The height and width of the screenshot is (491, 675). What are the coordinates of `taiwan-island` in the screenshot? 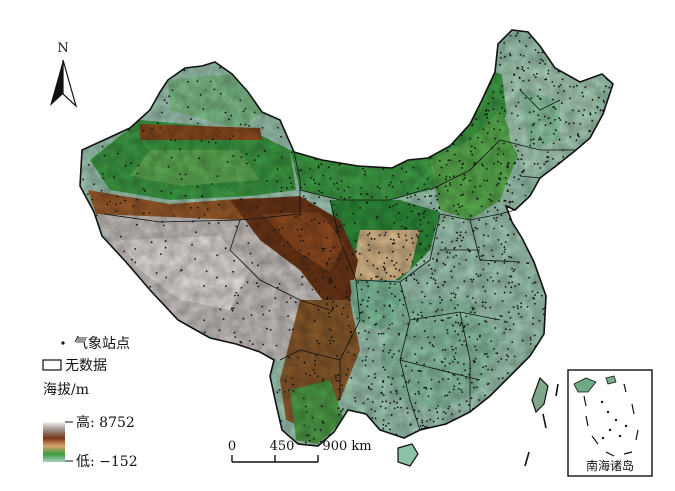 It's located at (540, 395).